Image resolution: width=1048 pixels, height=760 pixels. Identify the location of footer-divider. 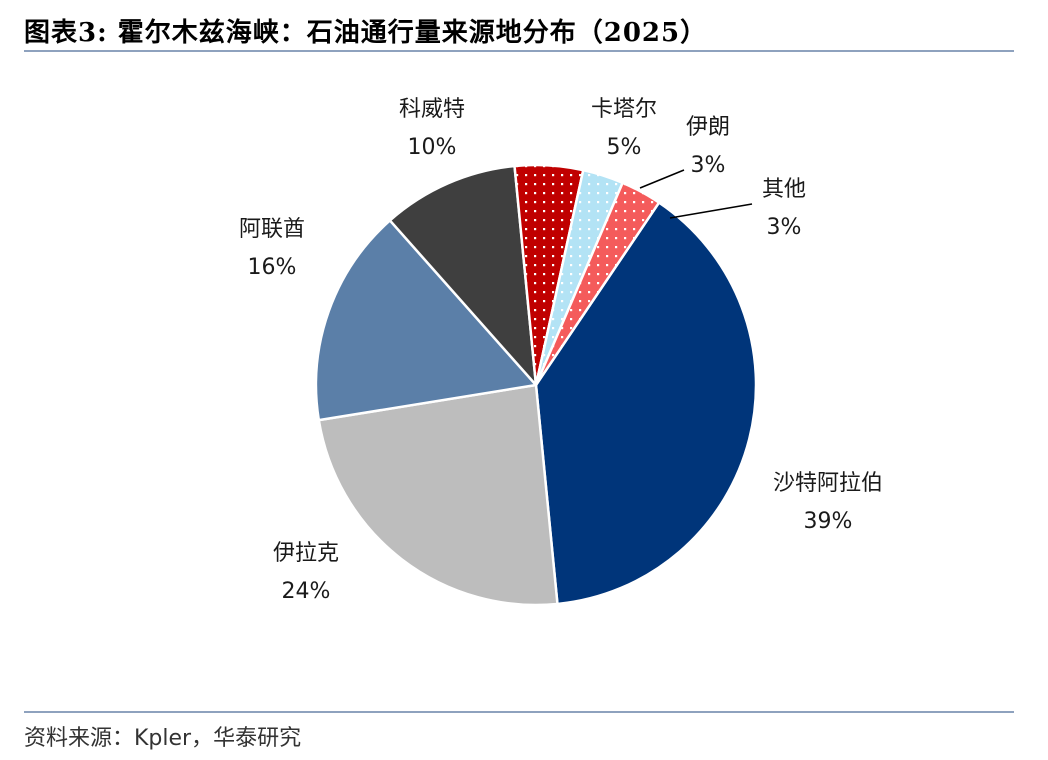
(519, 712).